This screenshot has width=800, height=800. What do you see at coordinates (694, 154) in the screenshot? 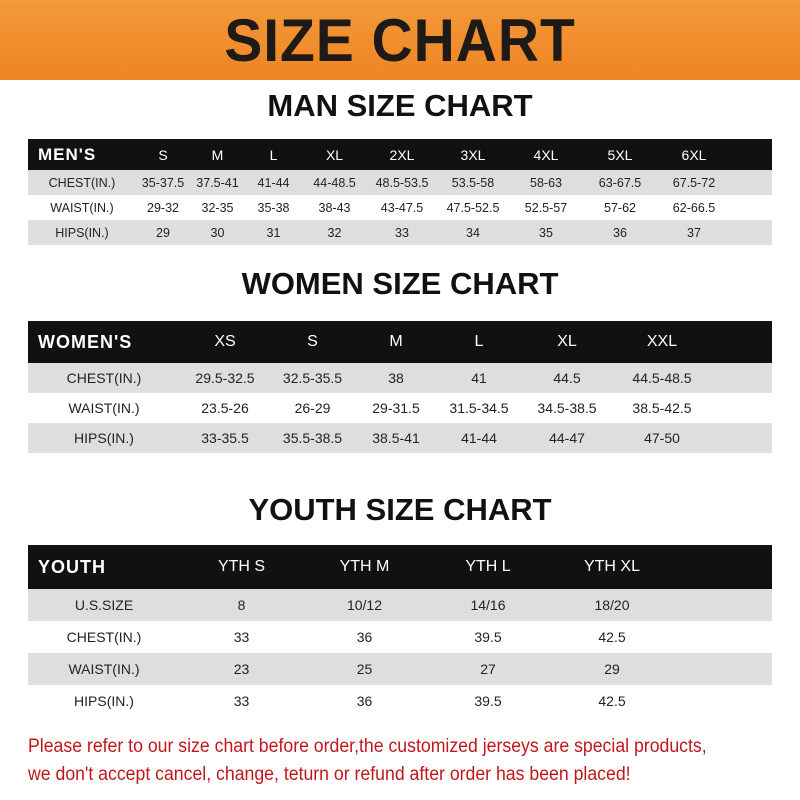
I see `cell: 6XL` at bounding box center [694, 154].